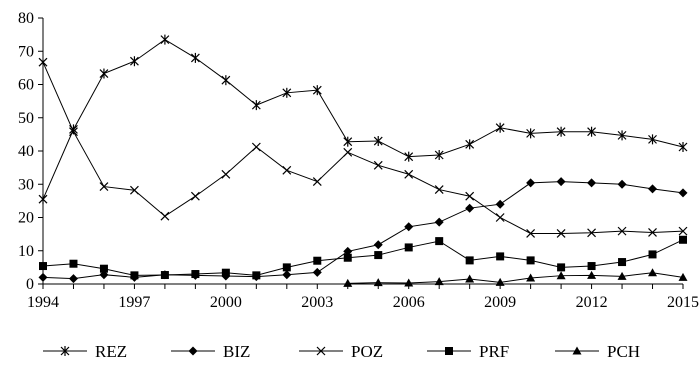 This screenshot has height=371, width=699. I want to click on y-tick-label: 70, so click(26, 51).